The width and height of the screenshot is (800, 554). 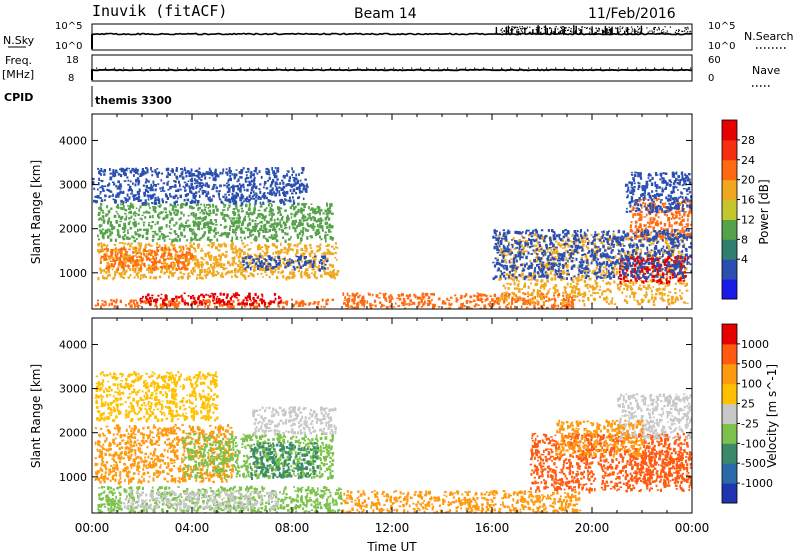 What do you see at coordinates (192, 528) in the screenshot?
I see `x-tick-label-1: 04:00` at bounding box center [192, 528].